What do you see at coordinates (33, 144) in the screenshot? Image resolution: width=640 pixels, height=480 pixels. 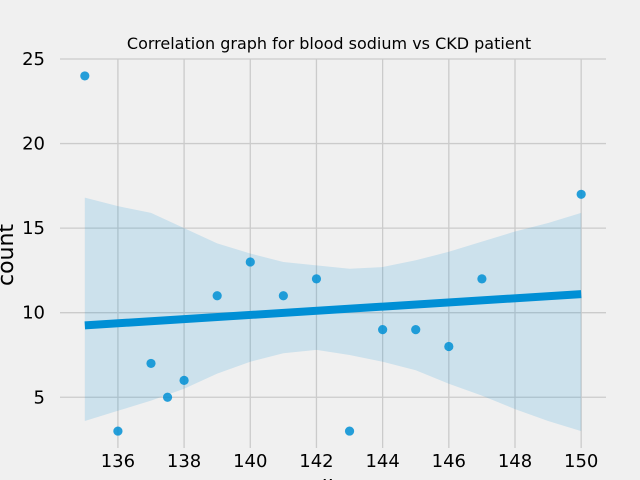 I see `y-tick-label: 20` at bounding box center [33, 144].